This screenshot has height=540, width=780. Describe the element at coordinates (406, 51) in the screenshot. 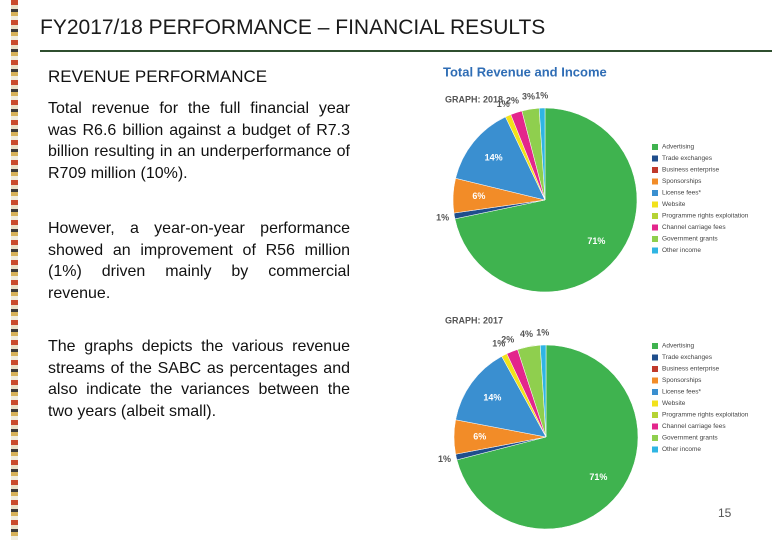

I see `title-rule` at that location.